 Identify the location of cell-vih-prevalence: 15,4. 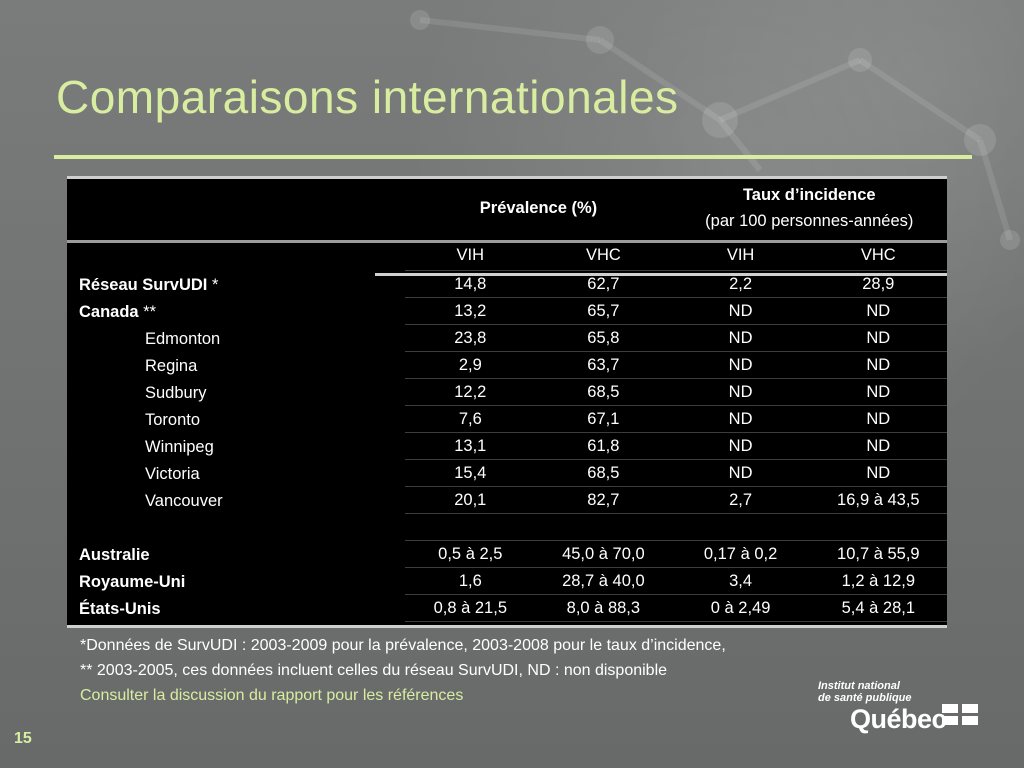
(470, 473).